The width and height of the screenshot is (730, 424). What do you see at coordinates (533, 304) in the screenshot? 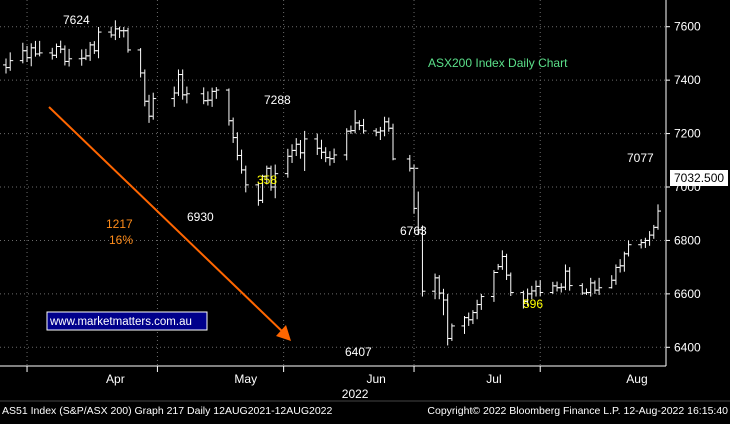
I see `annotation-596: 596` at bounding box center [533, 304].